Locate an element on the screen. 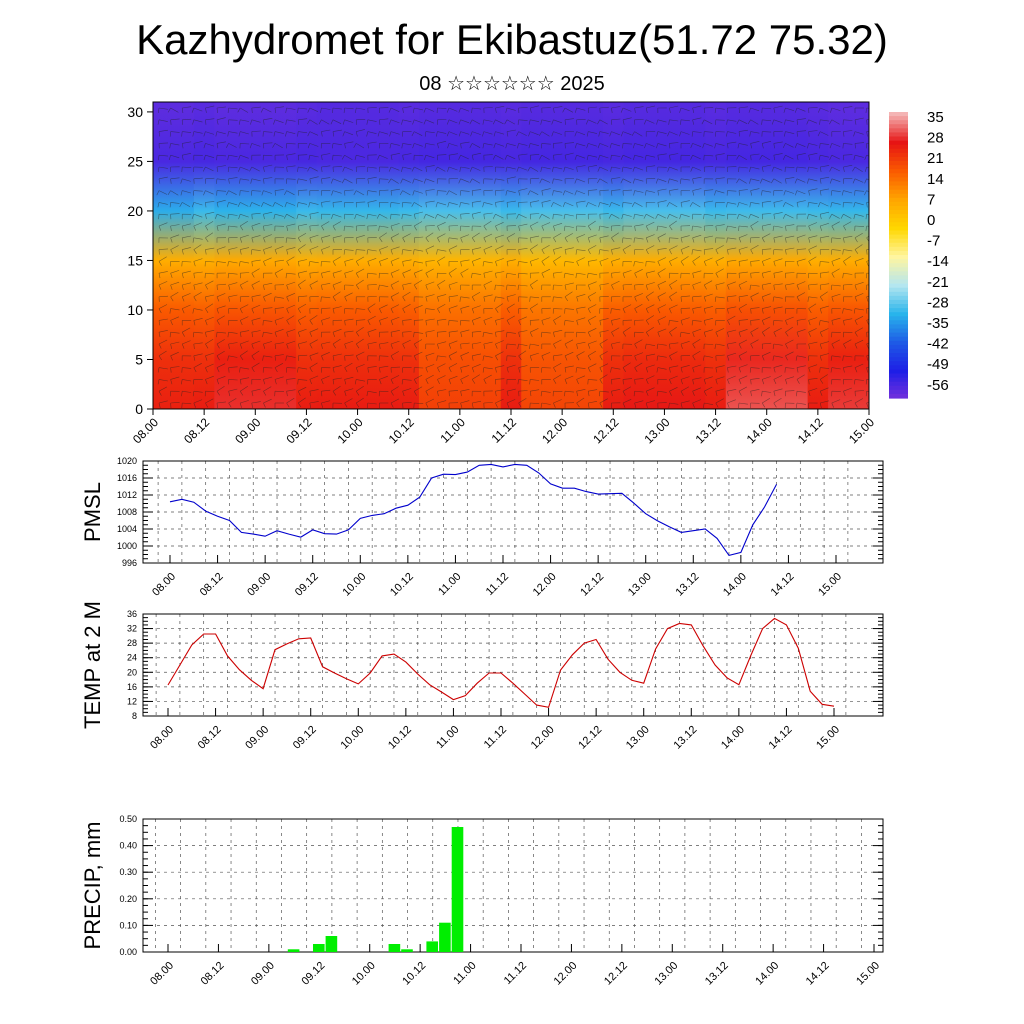 The image size is (1024, 1024). y-tick-label: 12 is located at coordinates (132, 701).